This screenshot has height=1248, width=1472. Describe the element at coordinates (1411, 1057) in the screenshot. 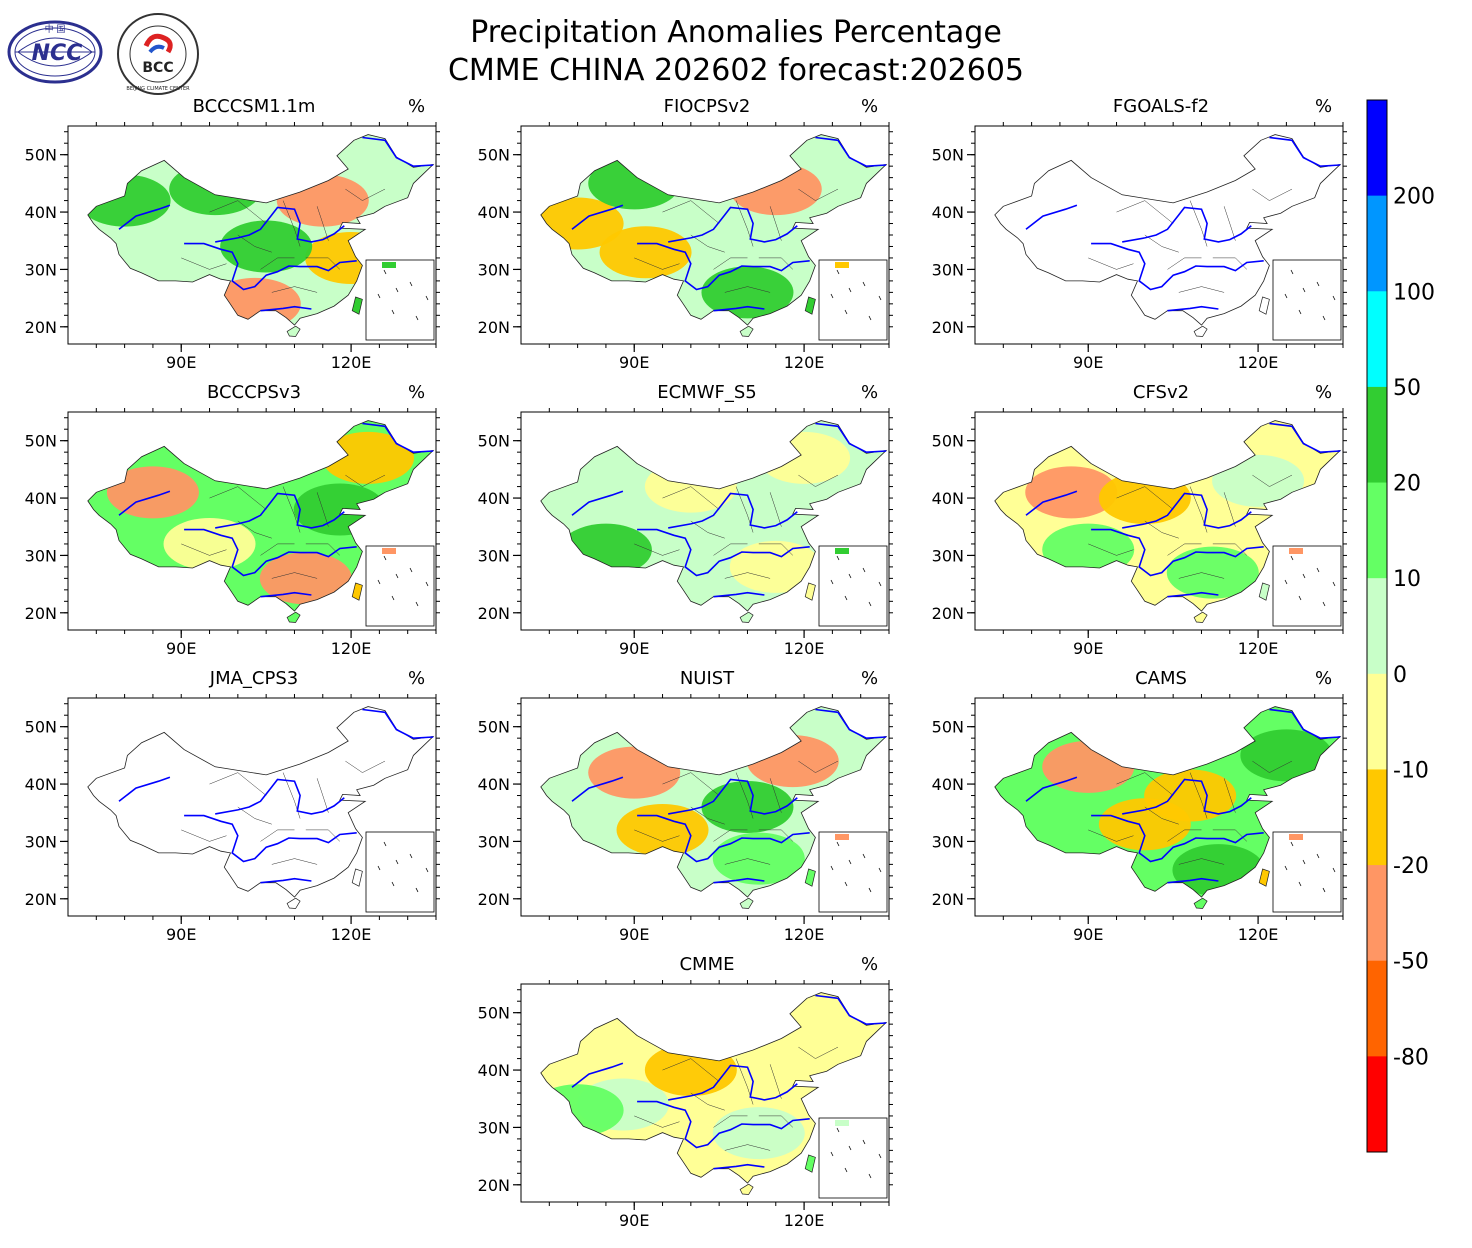

I see `colorbar-label: -80` at that location.